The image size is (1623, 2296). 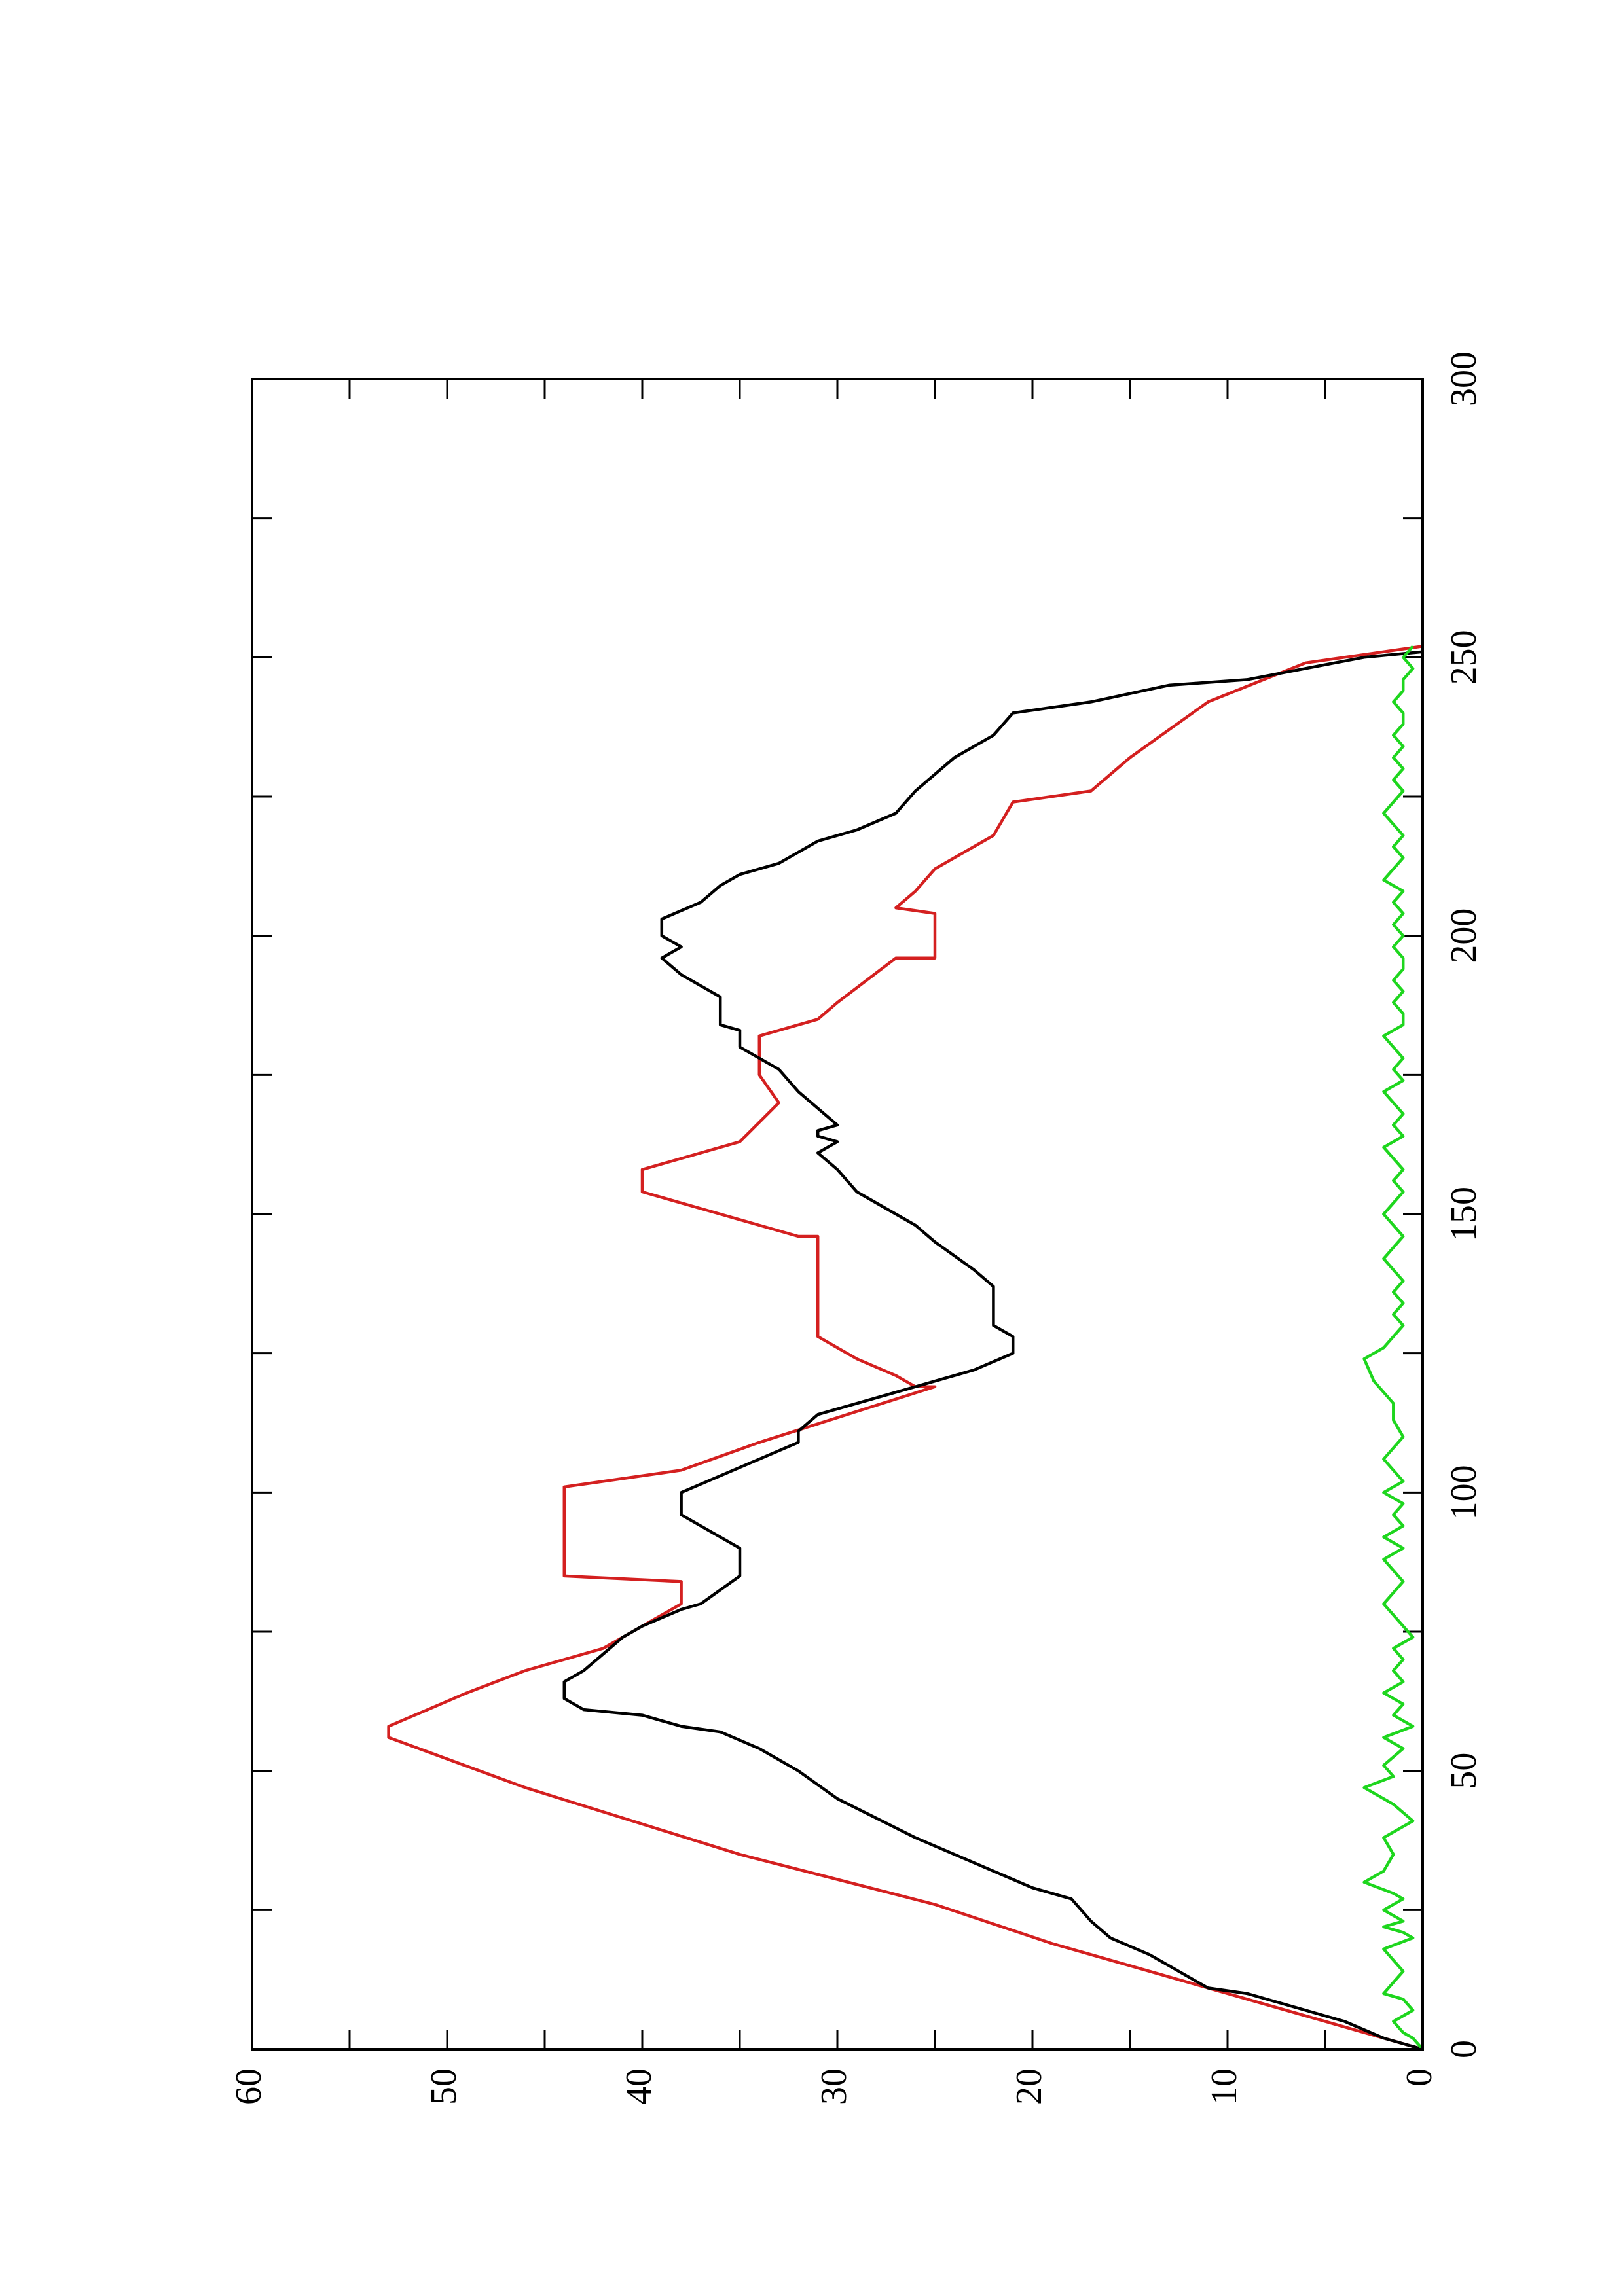 What do you see at coordinates (1464, 657) in the screenshot?
I see `x-tick-label: 250` at bounding box center [1464, 657].